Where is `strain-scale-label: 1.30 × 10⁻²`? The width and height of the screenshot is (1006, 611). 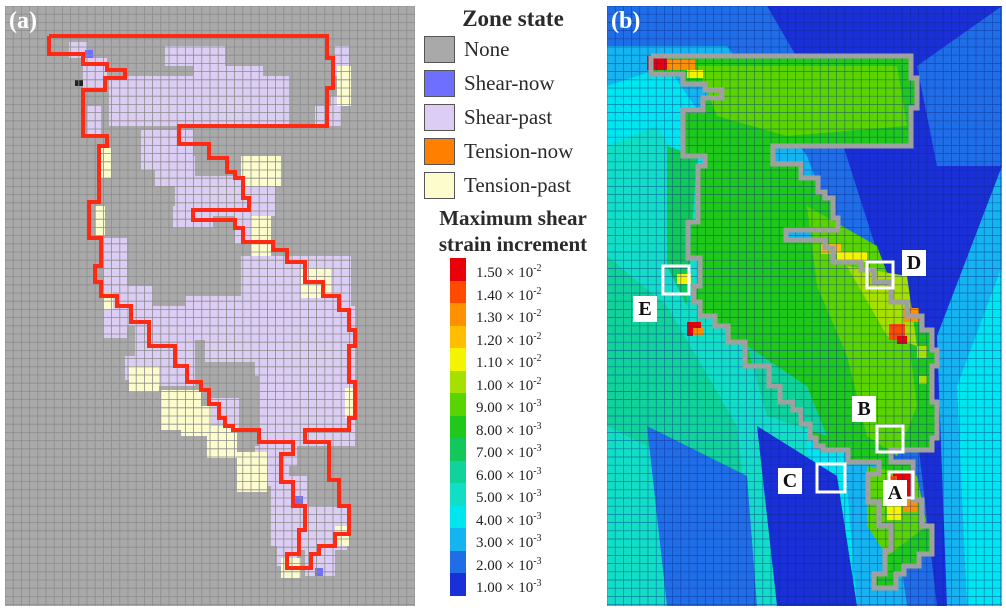 strain-scale-label: 1.30 × 10⁻² is located at coordinates (509, 317).